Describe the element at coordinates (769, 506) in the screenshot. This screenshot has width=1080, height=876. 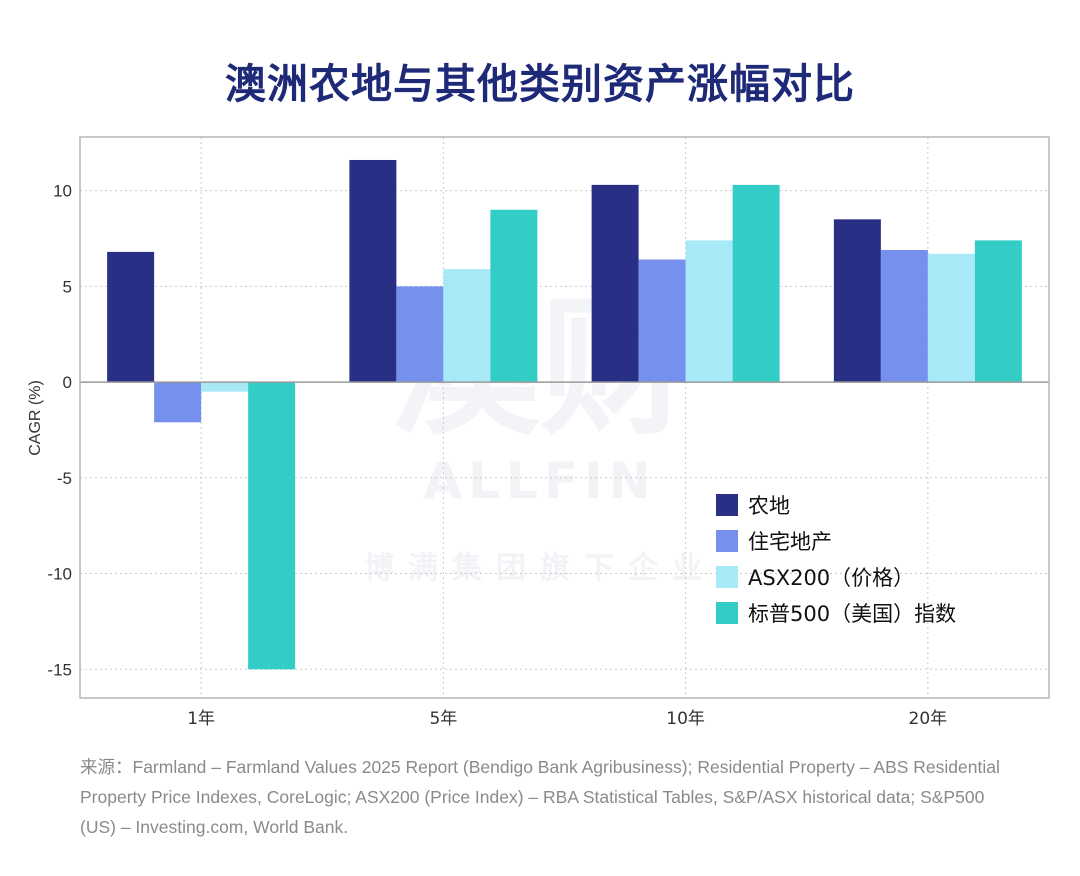
I see `legend-label: 农地` at that location.